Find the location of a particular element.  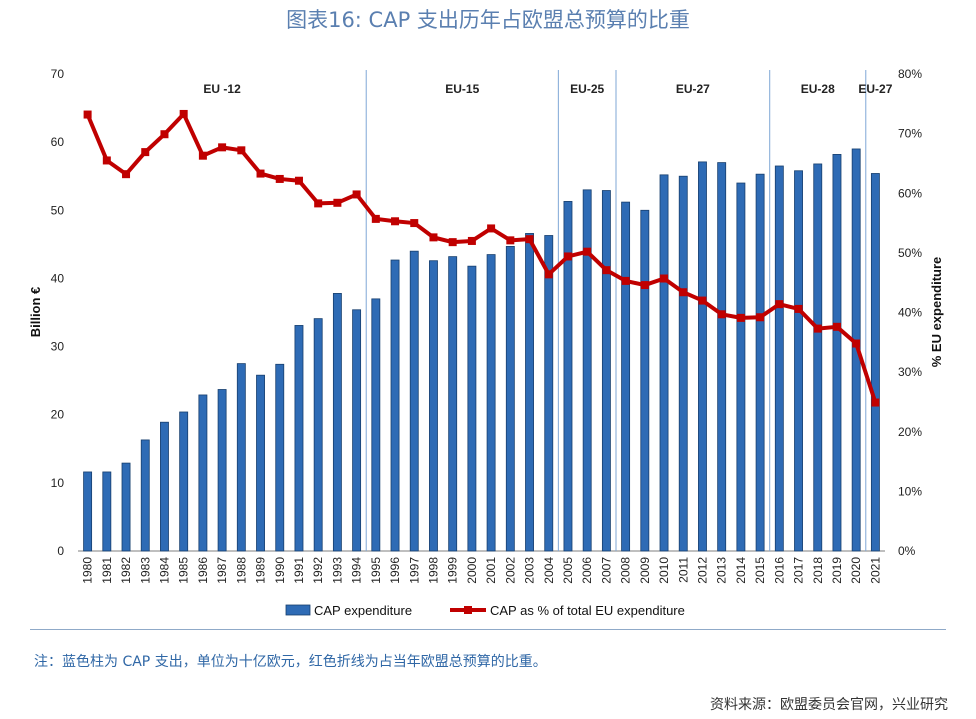

y-right-tick-label: 10% is located at coordinates (910, 491).